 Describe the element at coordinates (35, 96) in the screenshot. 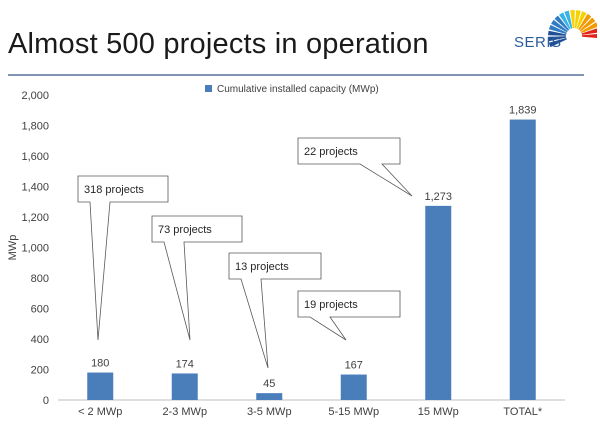

I see `y-tick-label: 2,000` at that location.